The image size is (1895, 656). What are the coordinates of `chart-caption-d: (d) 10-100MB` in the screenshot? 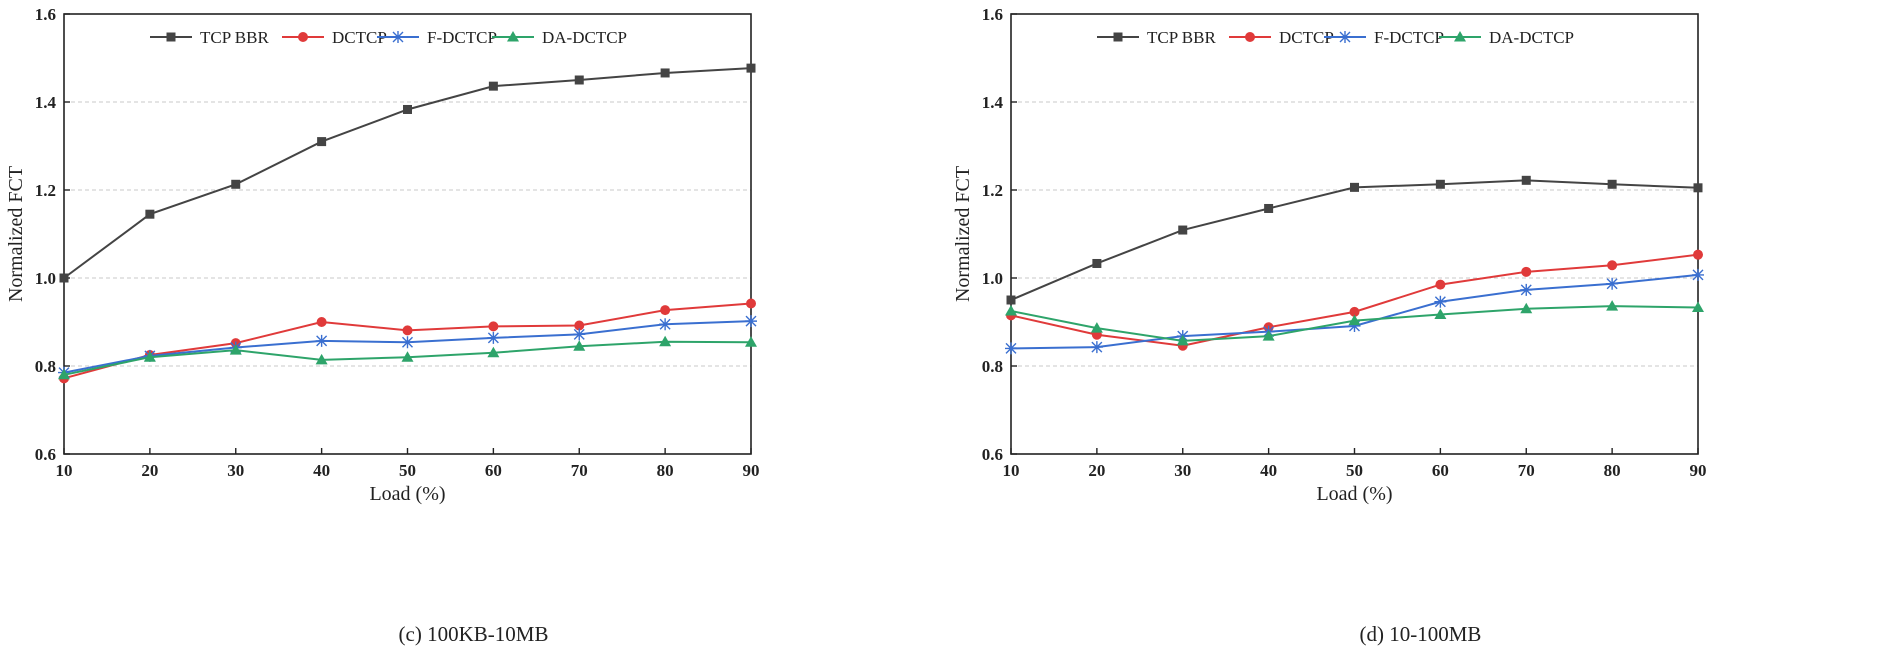 It's located at (1420, 634).